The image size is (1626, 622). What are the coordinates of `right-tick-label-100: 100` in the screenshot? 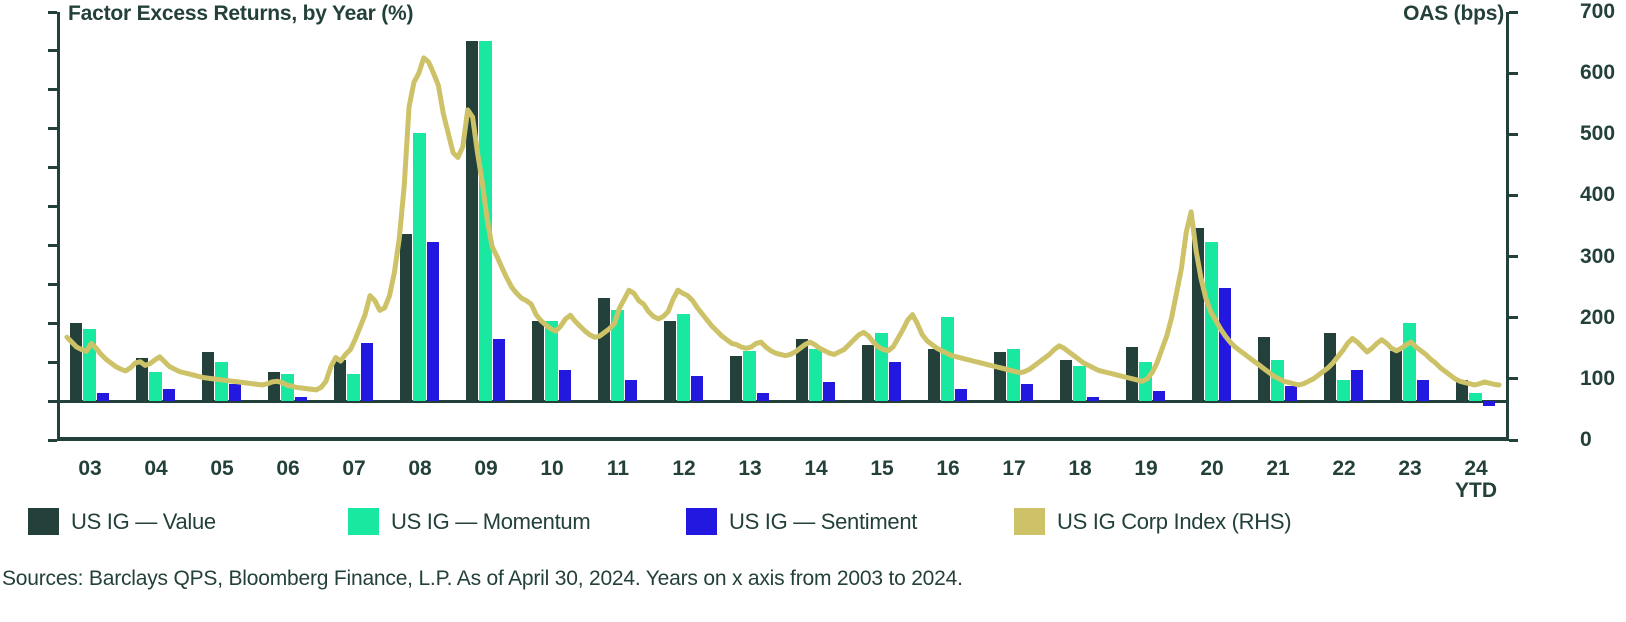 It's located at (1598, 378).